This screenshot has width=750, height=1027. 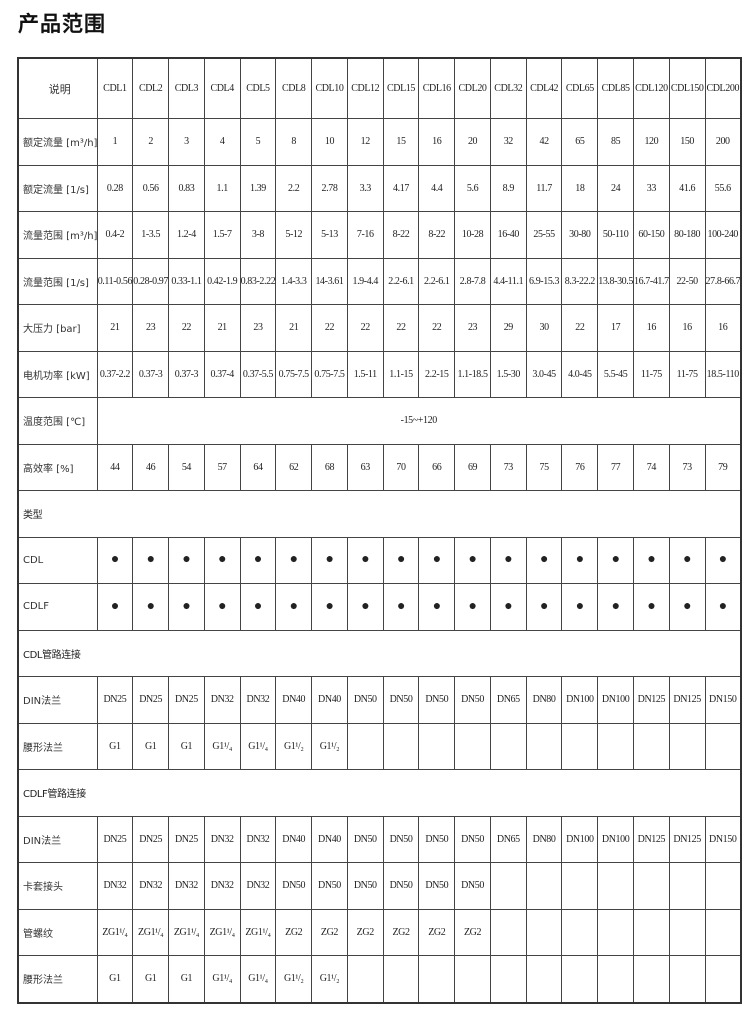 What do you see at coordinates (544, 281) in the screenshot?
I see `table-cell: 6.9-15.3` at bounding box center [544, 281].